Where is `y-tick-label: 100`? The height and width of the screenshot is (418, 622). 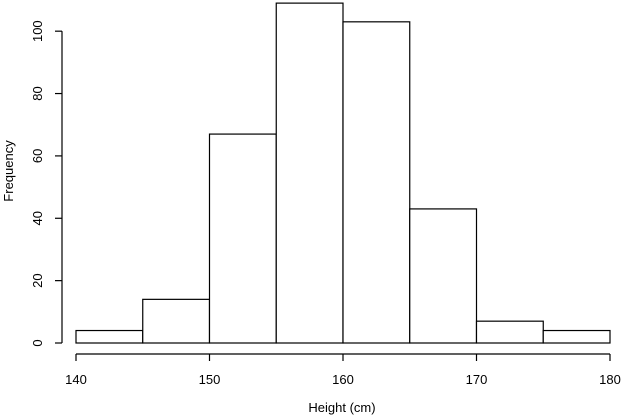
y-tick-label: 100 is located at coordinates (37, 31).